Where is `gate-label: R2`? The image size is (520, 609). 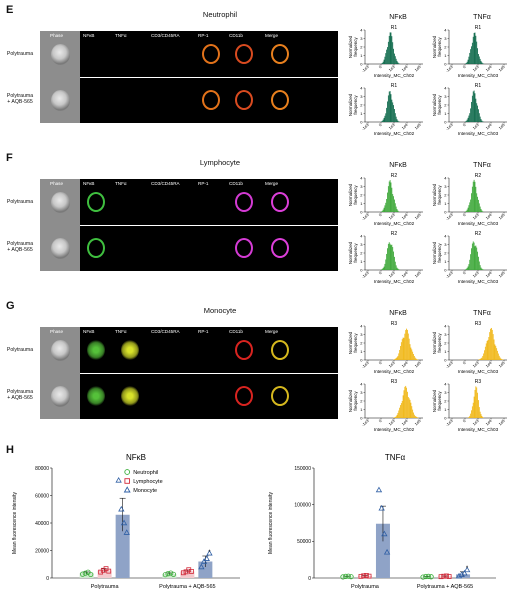
gate-label: R2 is located at coordinates (478, 234).